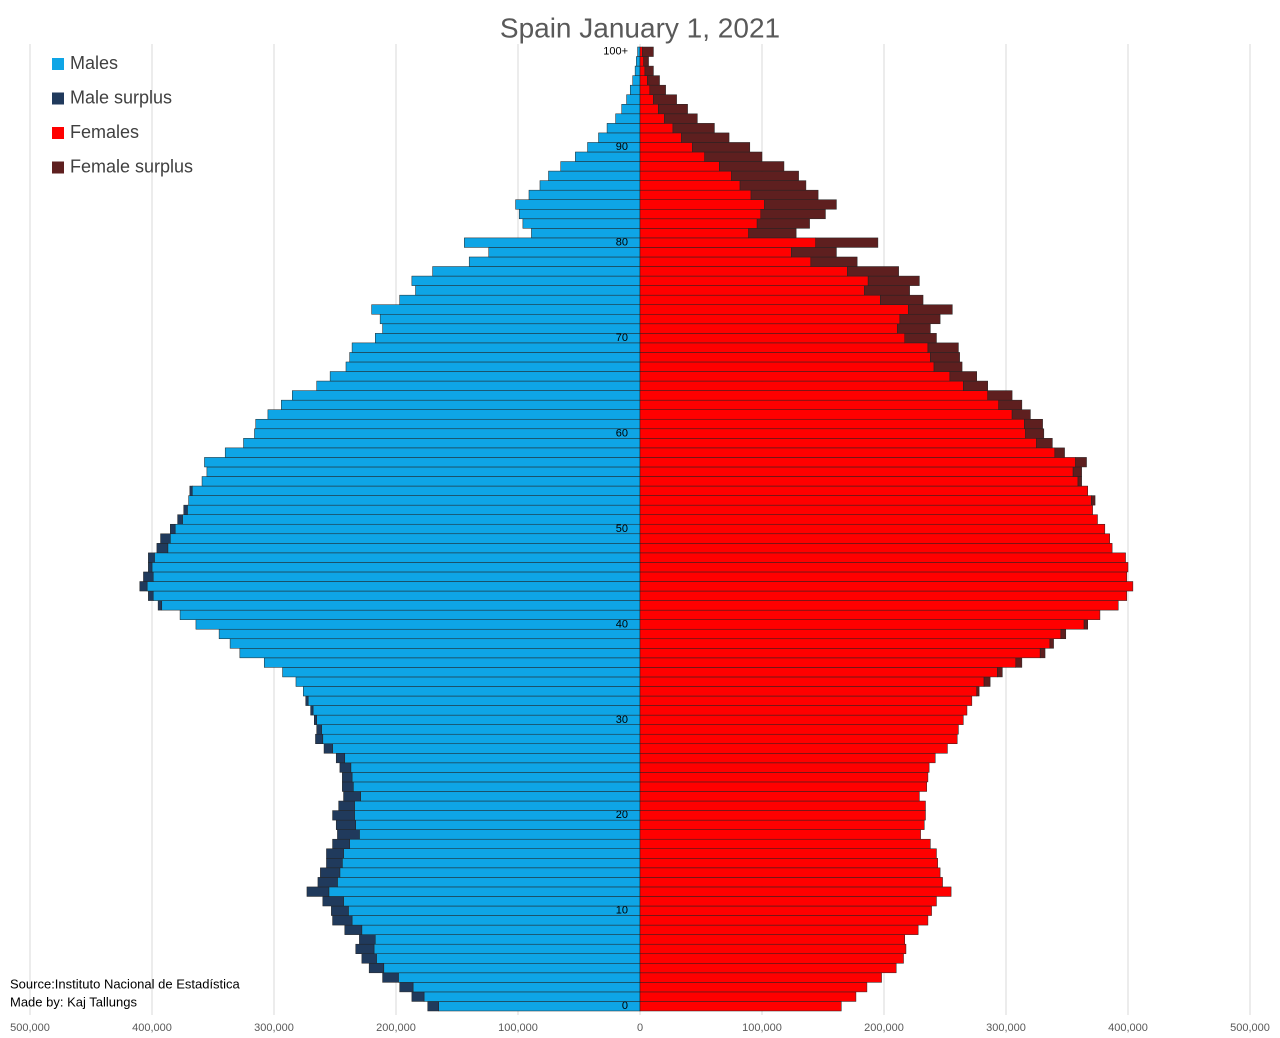 The image size is (1280, 1038). Describe the element at coordinates (622, 338) in the screenshot. I see `y-tick-label: 70` at that location.